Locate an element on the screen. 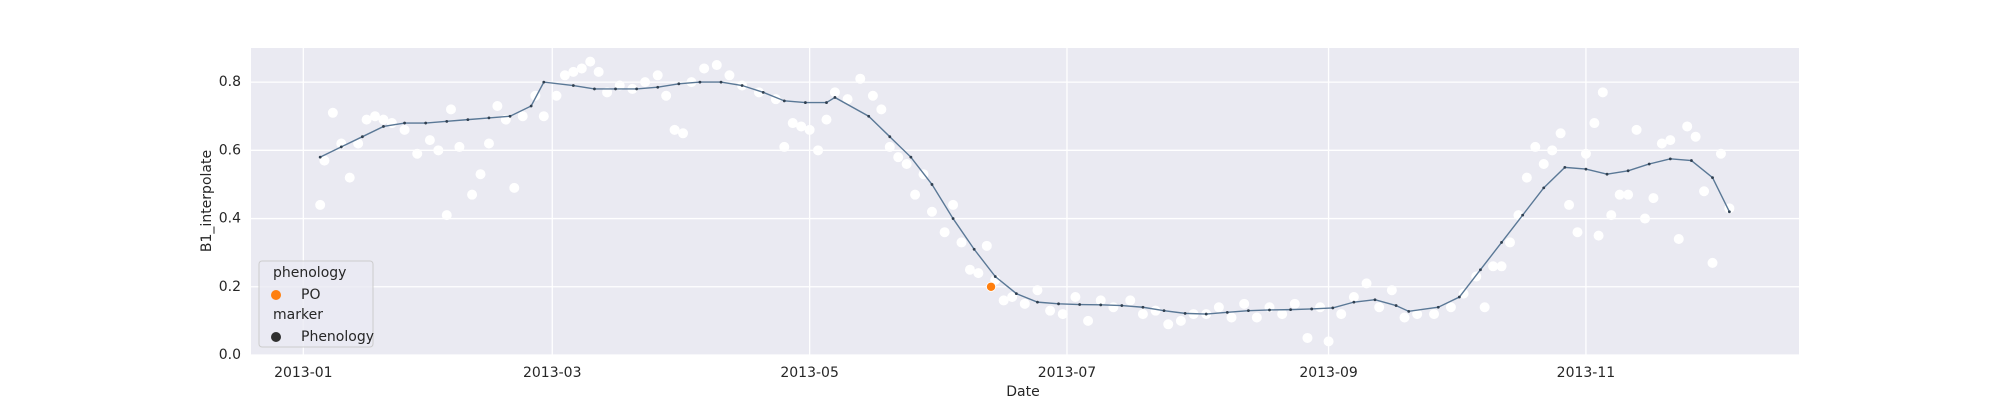 This screenshot has width=2000, height=400. y-tick-label: 0.6 is located at coordinates (230, 150).